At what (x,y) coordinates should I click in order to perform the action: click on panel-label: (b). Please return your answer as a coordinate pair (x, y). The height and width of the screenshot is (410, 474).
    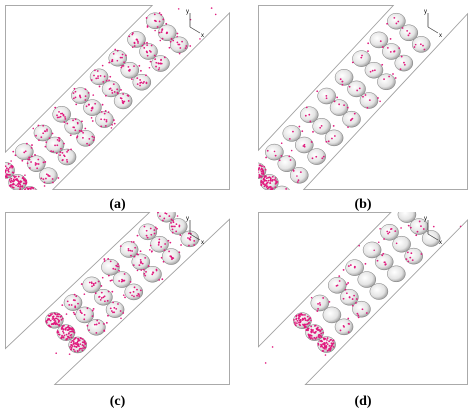
    Looking at the image, I should click on (362, 204).